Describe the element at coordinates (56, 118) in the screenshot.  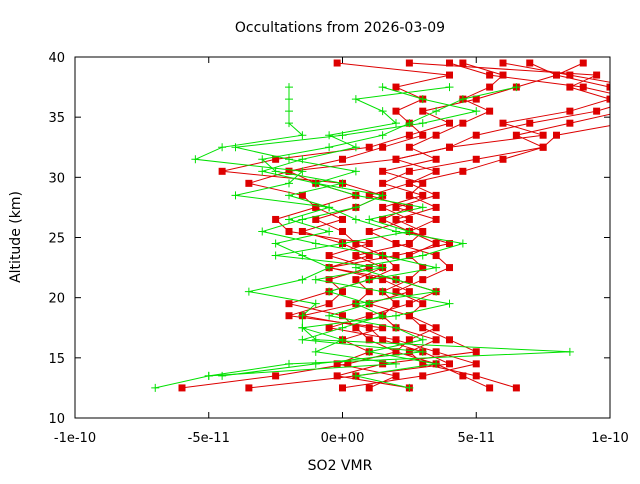
I see `y-tick-label: 35` at that location.